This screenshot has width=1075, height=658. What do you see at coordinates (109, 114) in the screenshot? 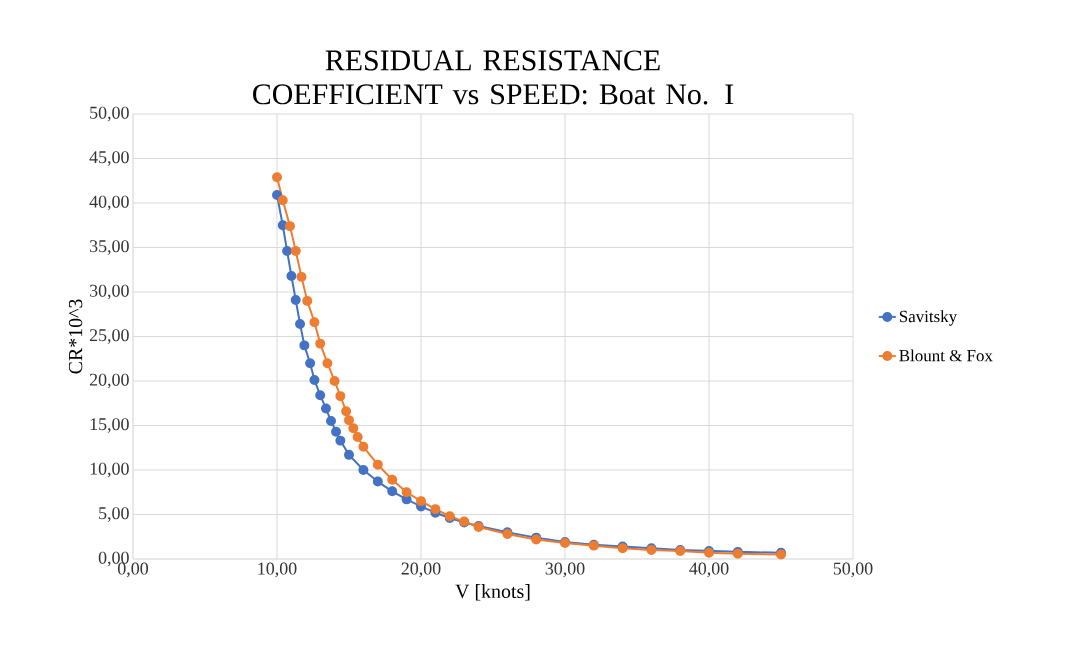
I see `y-tick-label: 50,00` at bounding box center [109, 114].